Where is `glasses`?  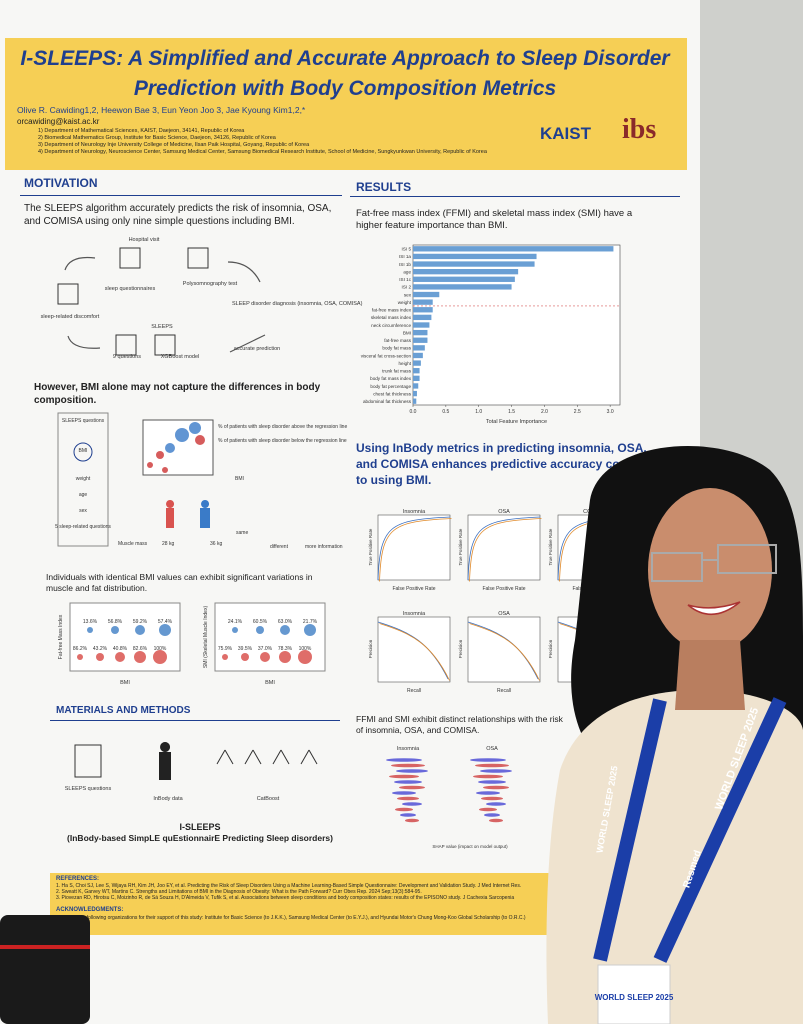
glasses is located at coordinates (714, 563).